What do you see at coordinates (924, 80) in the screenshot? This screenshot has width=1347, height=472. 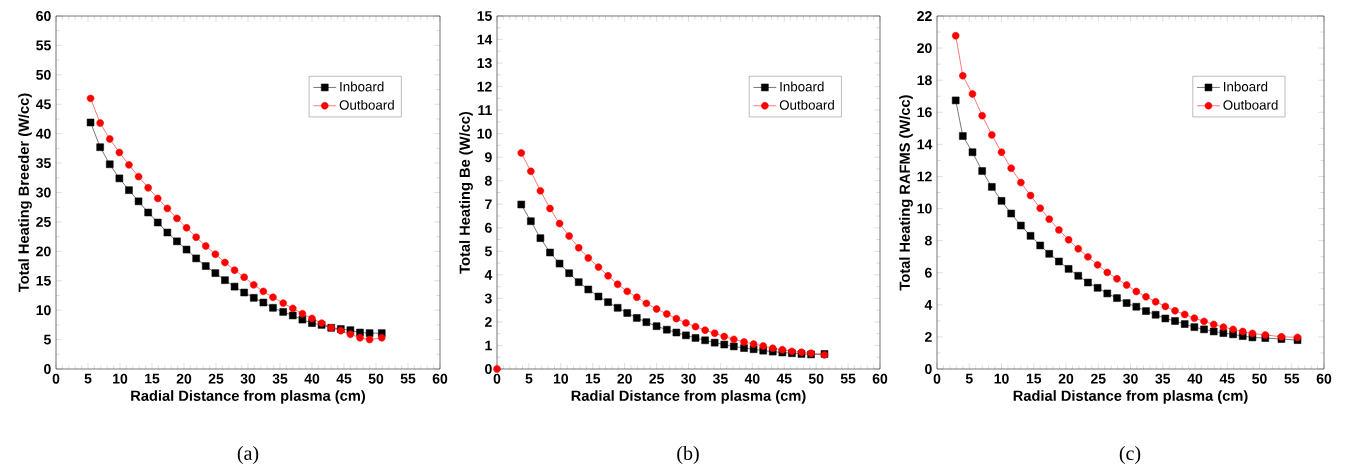 I see `y-tick-label: 18` at bounding box center [924, 80].